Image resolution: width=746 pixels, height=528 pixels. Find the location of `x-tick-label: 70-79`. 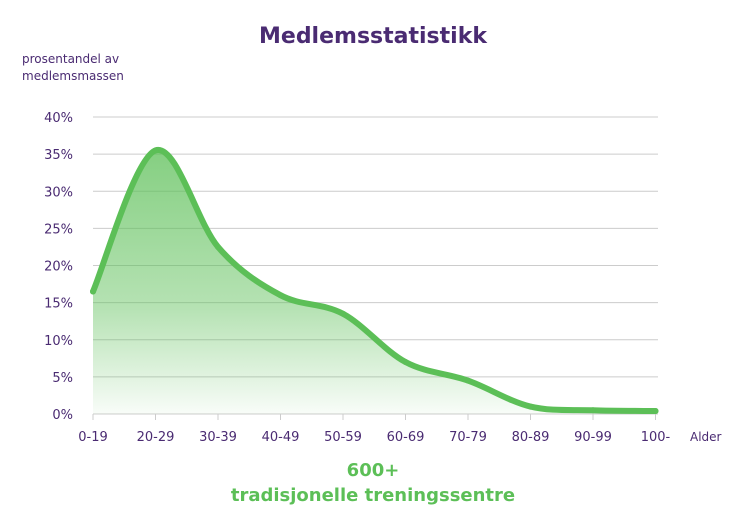

x-tick-label: 70-79 is located at coordinates (468, 437).